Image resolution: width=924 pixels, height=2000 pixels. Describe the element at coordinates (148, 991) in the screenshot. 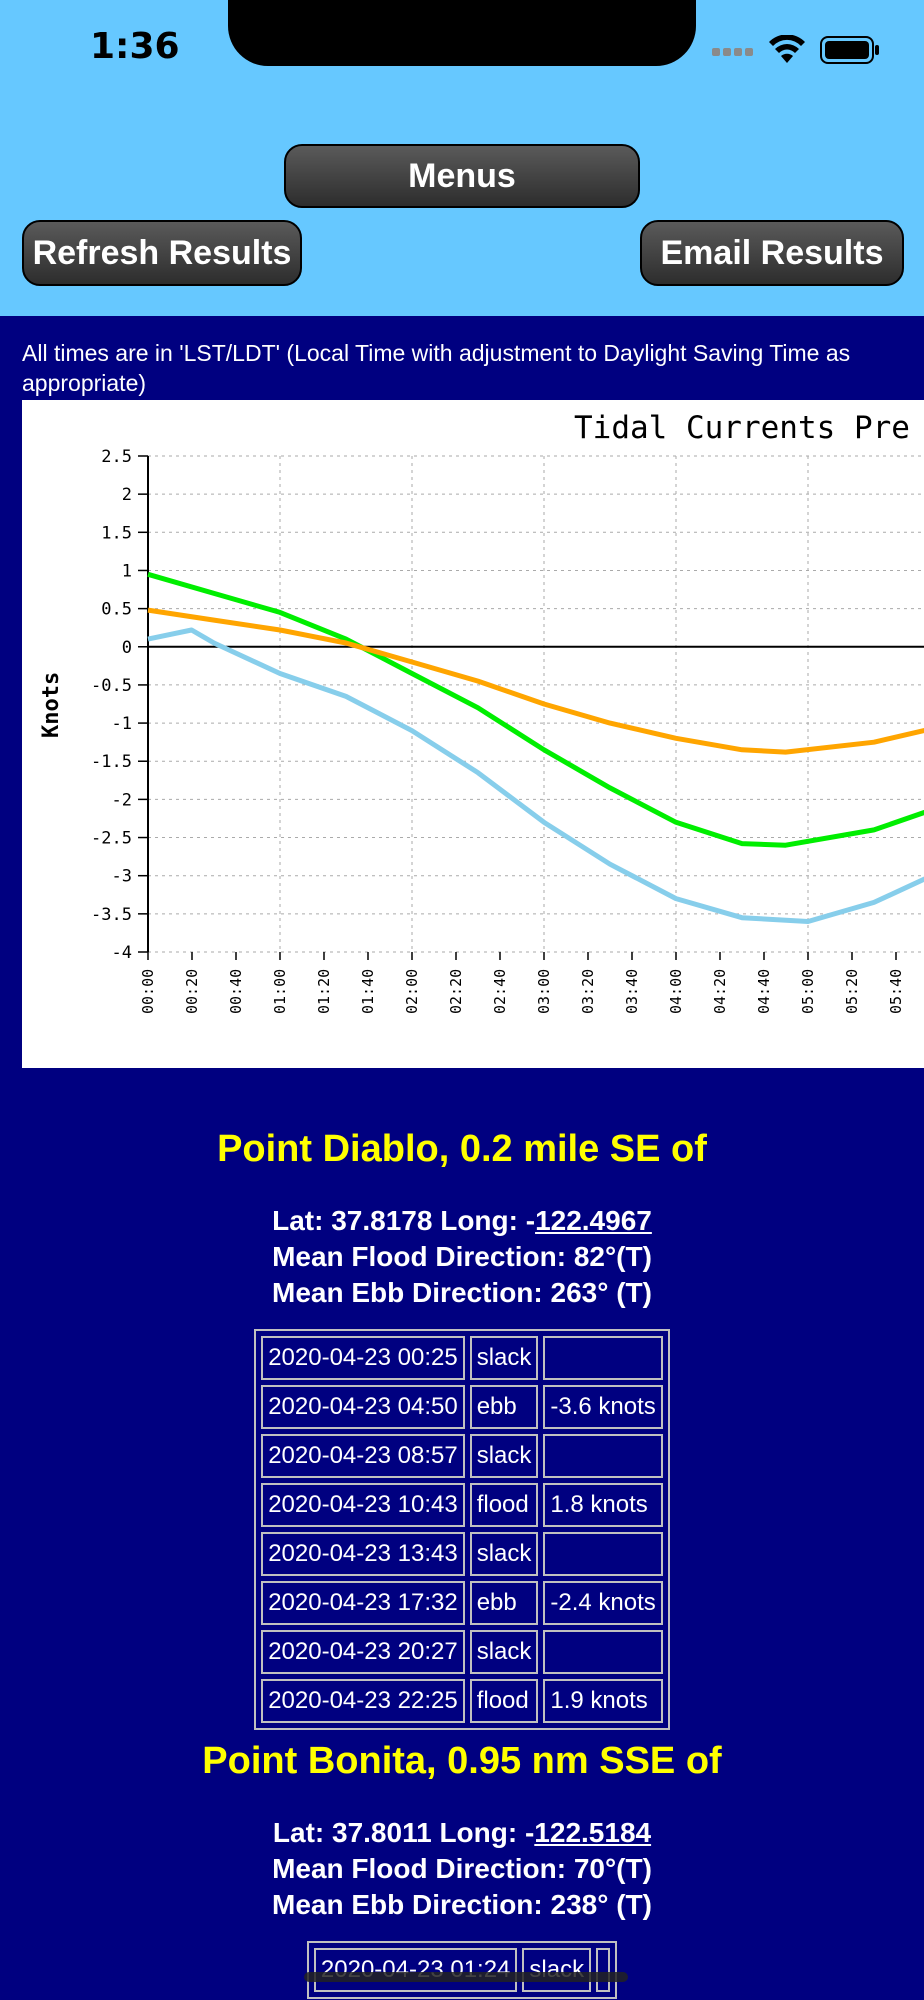

I see `x-tick-label: 00:00` at that location.